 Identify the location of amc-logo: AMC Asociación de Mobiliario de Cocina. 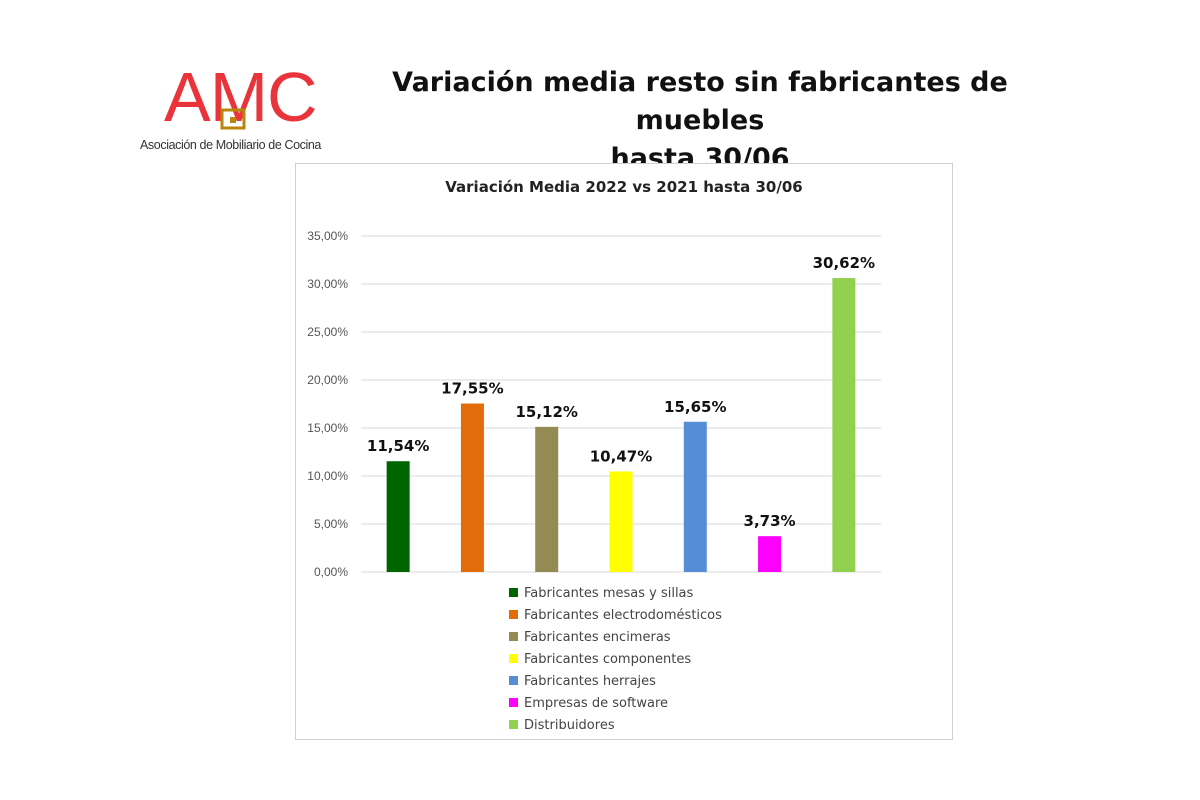
(238, 109).